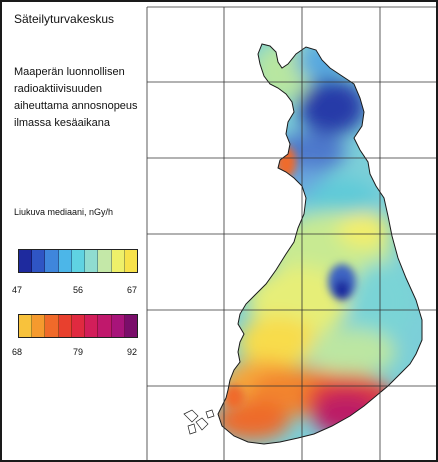 This screenshot has width=438, height=462. What do you see at coordinates (64, 212) in the screenshot?
I see `legend-title: Liukuva mediaani, nGy/h` at bounding box center [64, 212].